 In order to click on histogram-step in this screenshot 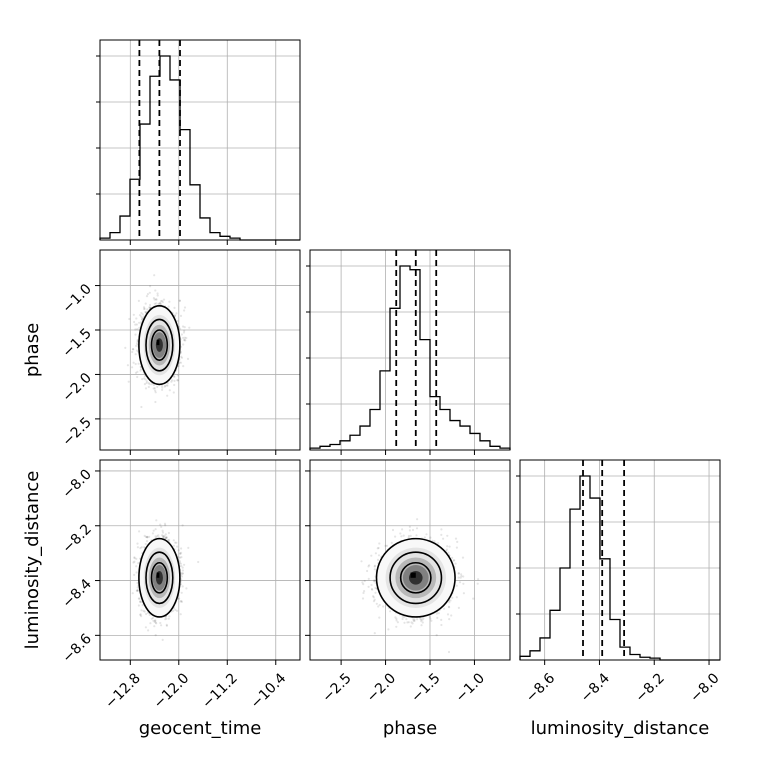, I will do `click(410, 357)`.